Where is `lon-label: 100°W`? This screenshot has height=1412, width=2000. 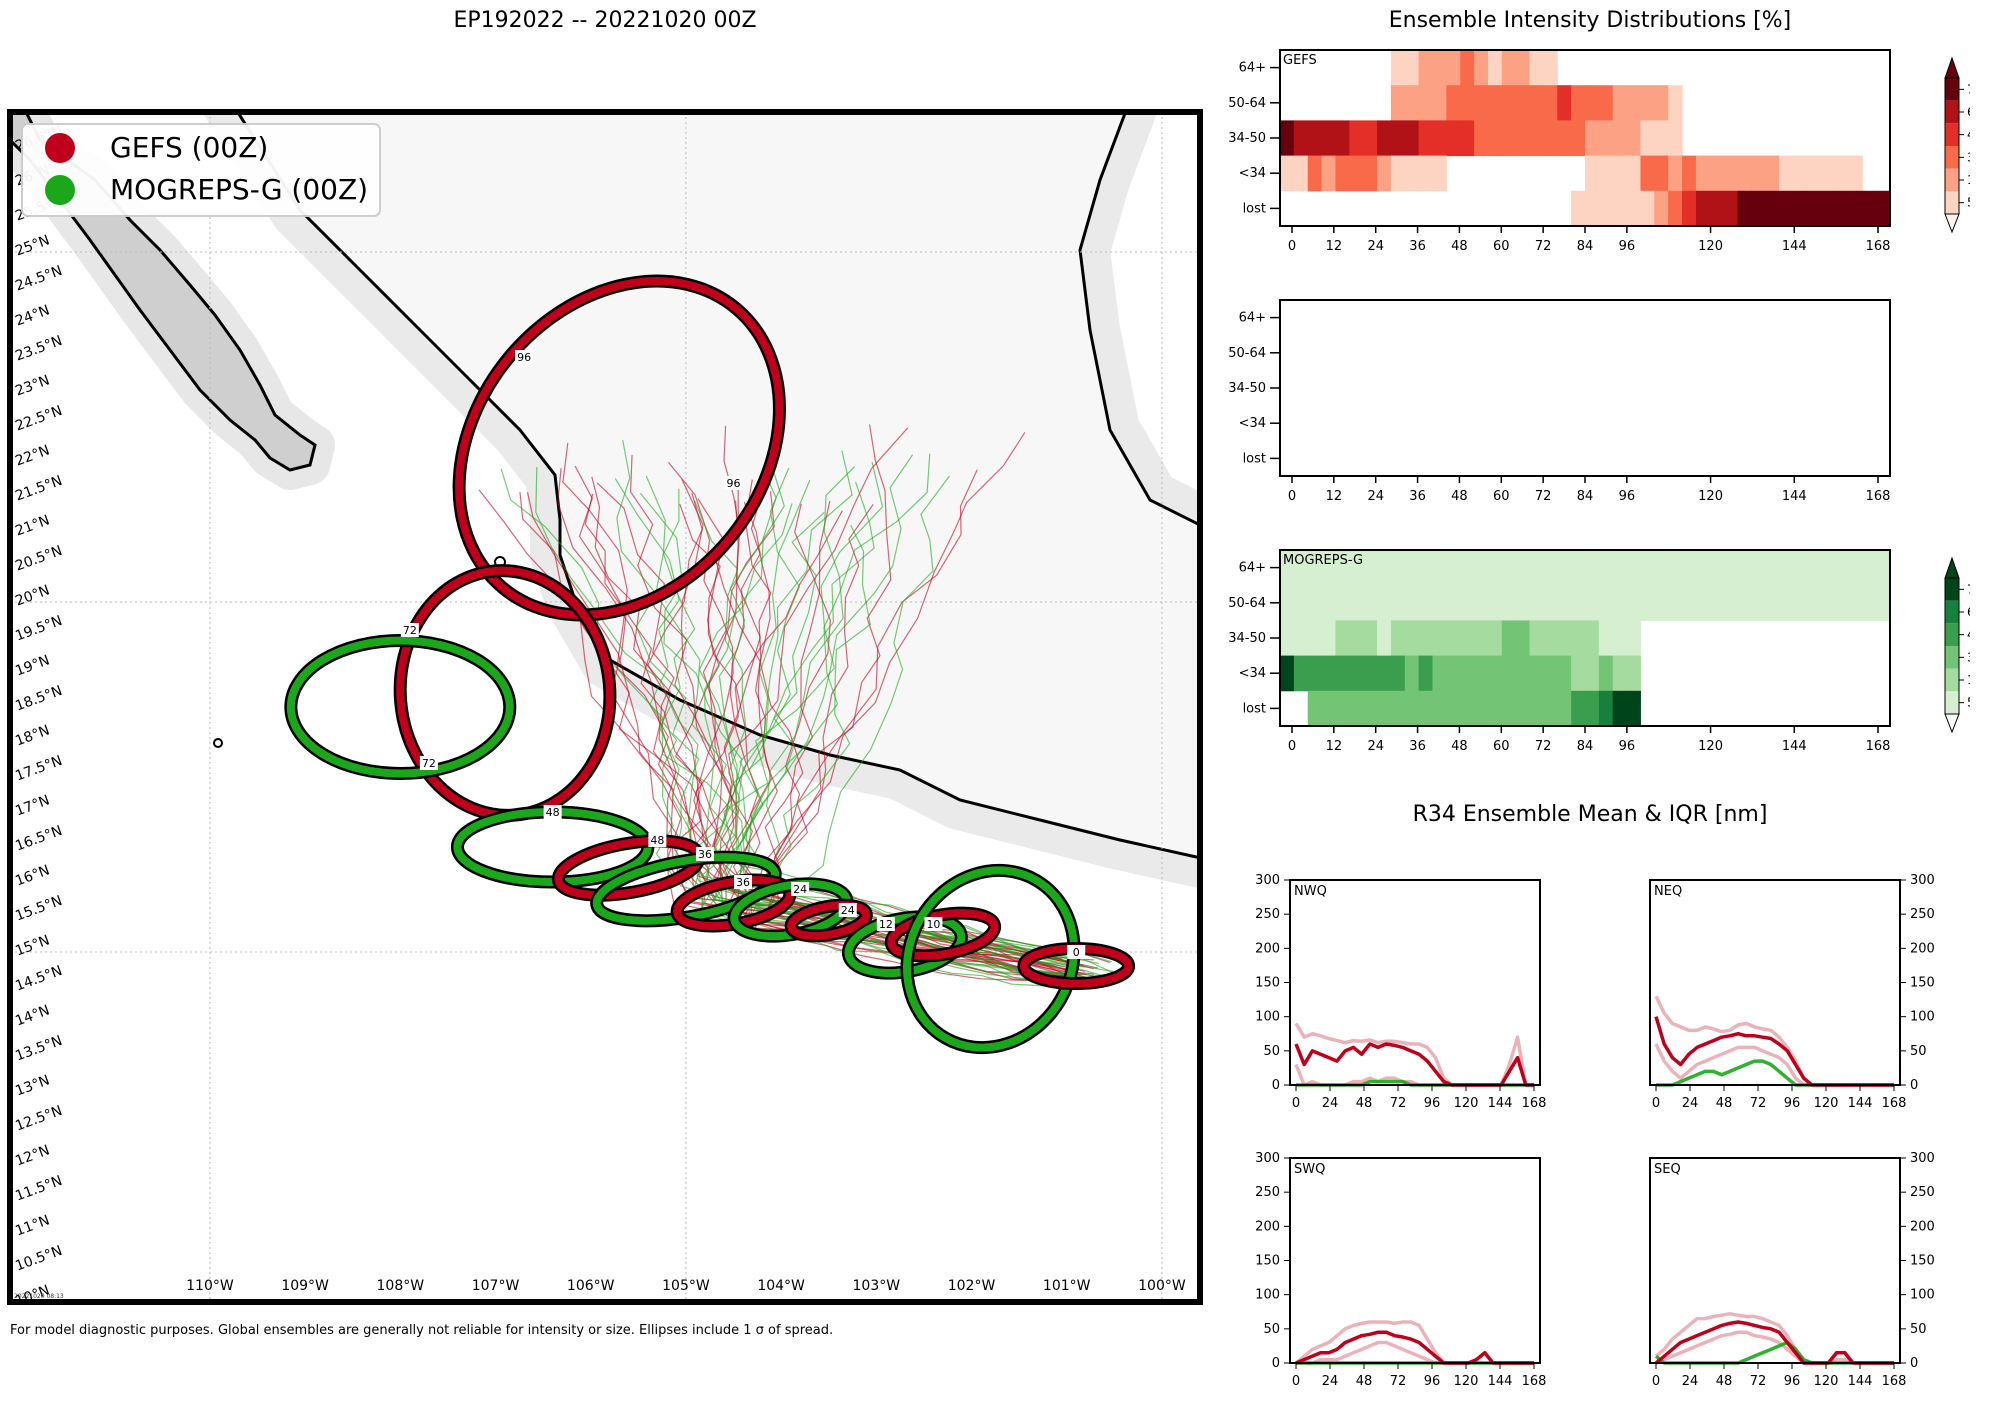
lon-label: 100°W is located at coordinates (1162, 1286).